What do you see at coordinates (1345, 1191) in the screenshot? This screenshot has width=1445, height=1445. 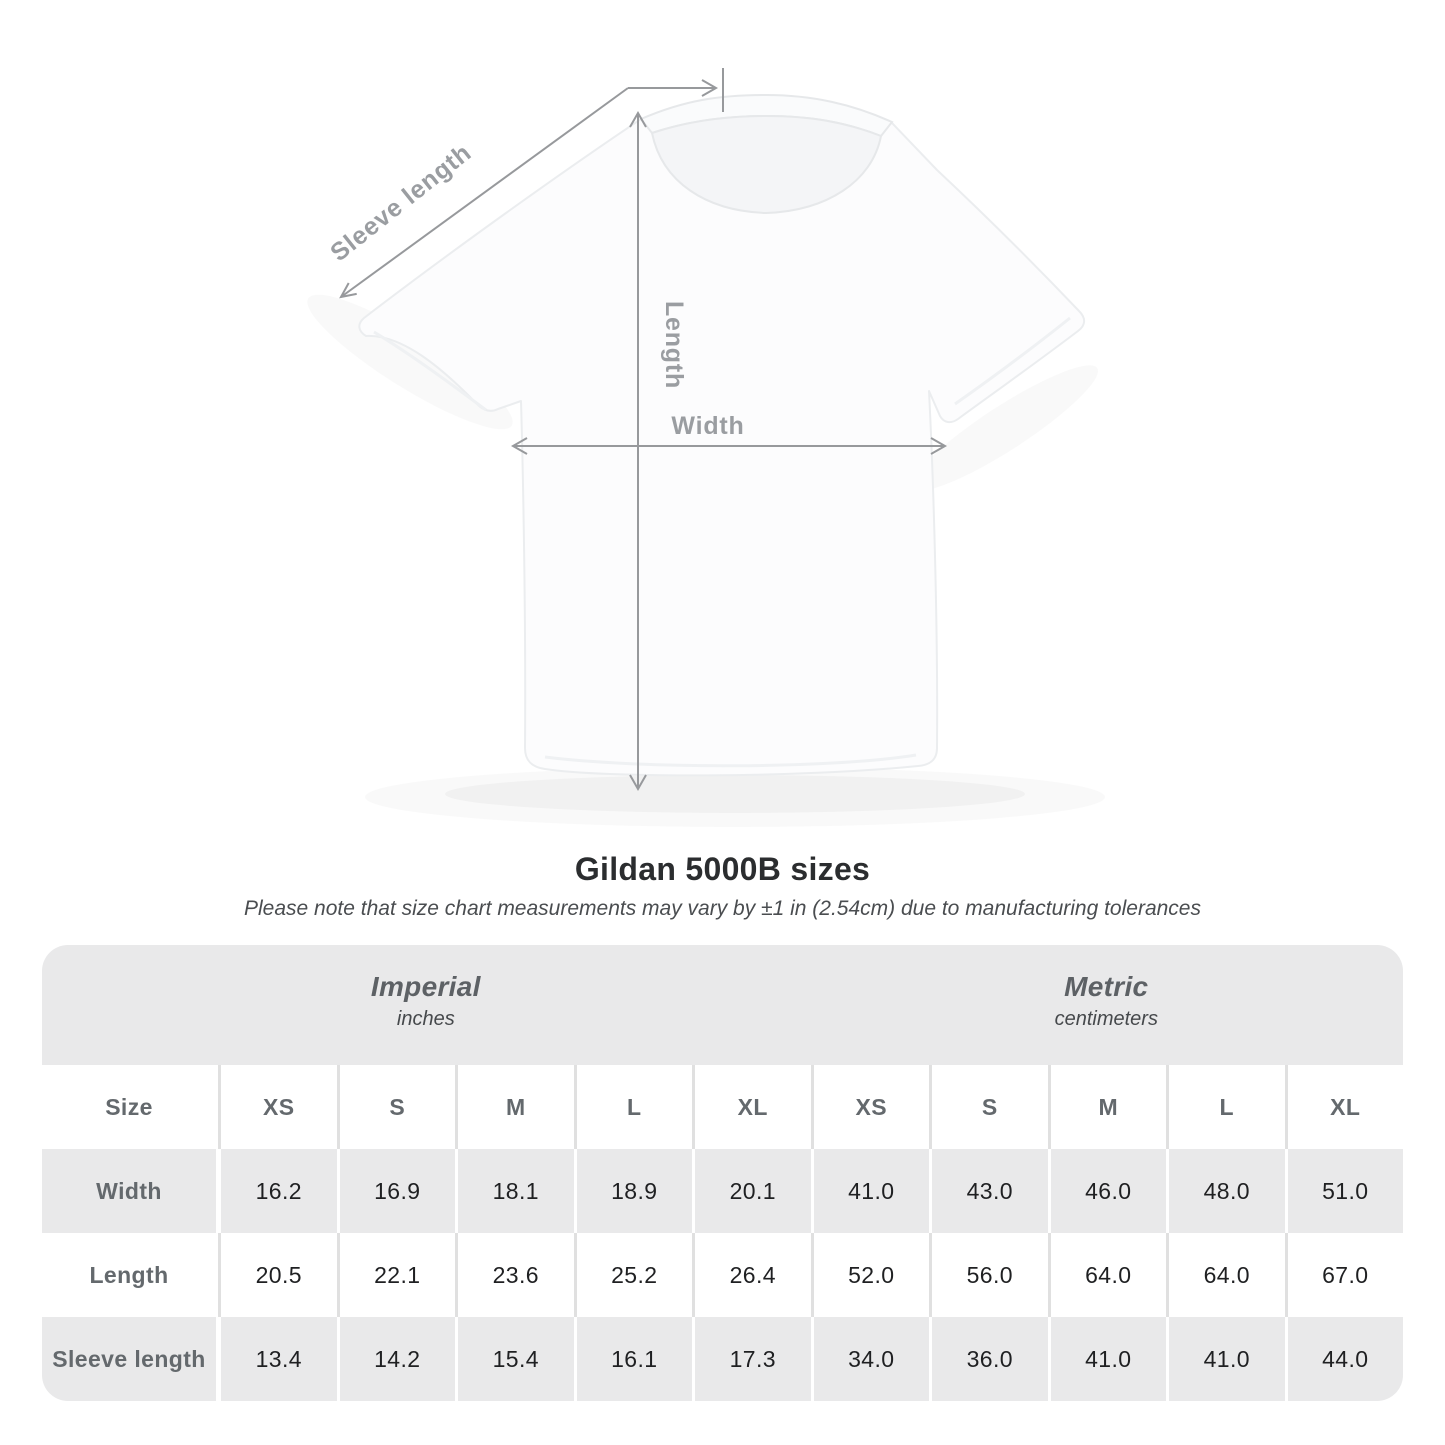 I see `value-cell: 51.0` at bounding box center [1345, 1191].